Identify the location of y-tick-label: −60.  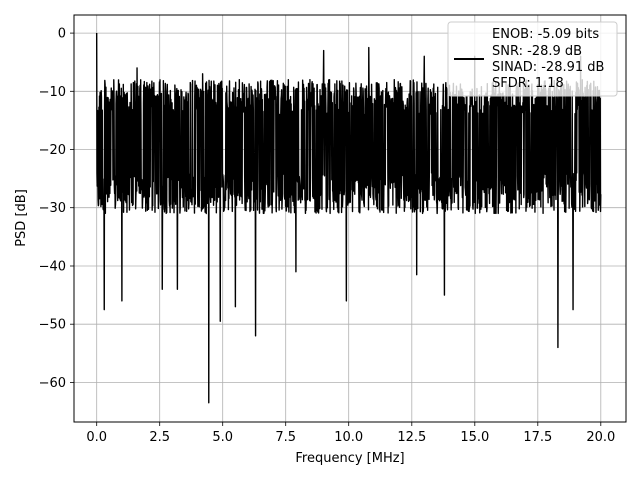
(52, 383).